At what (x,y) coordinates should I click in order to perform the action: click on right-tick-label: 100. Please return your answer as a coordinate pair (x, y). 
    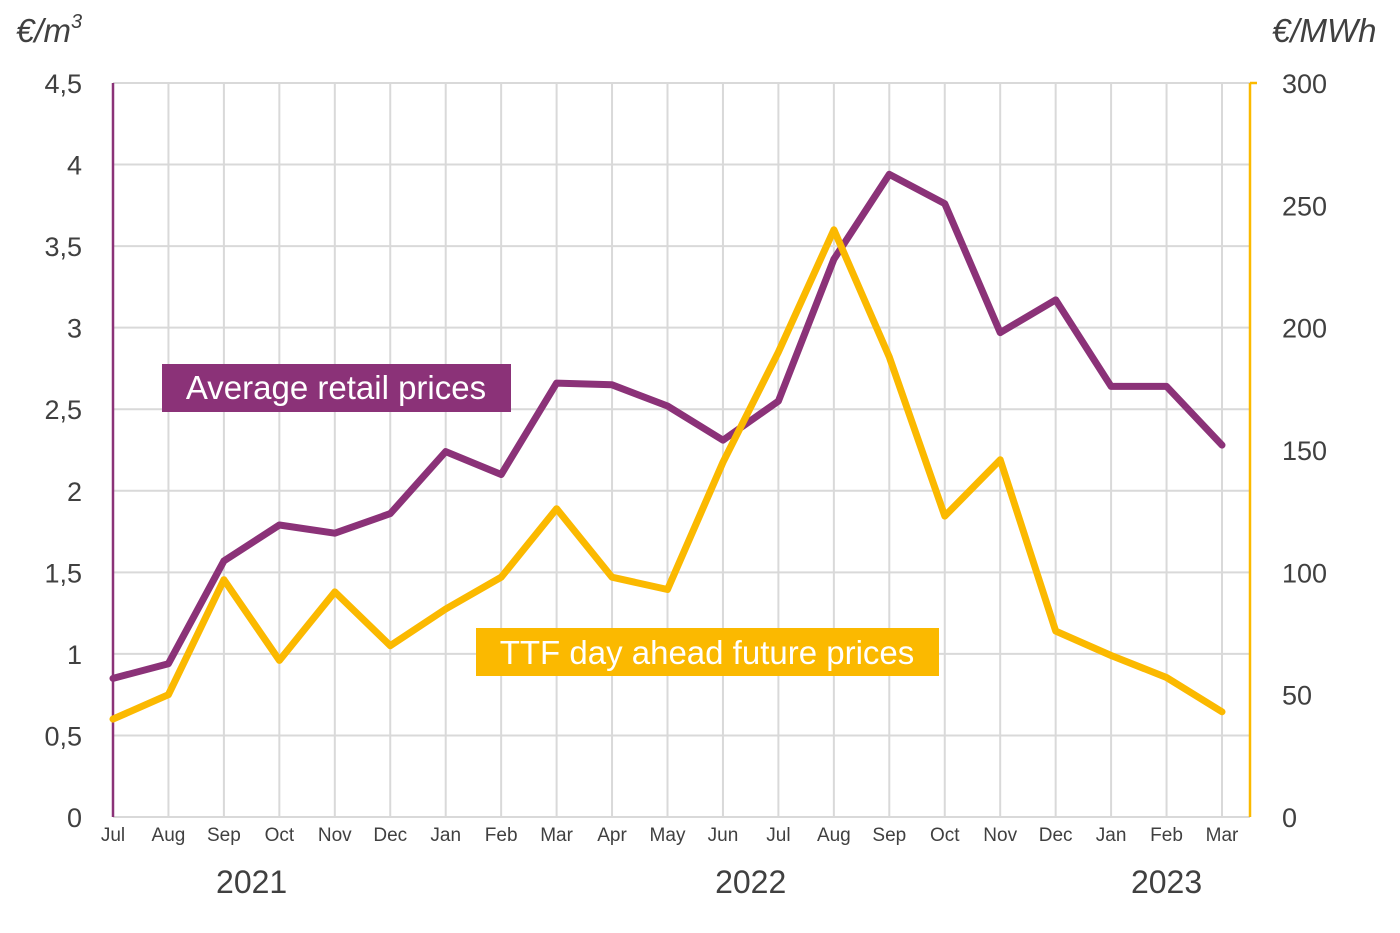
    Looking at the image, I should click on (1304, 573).